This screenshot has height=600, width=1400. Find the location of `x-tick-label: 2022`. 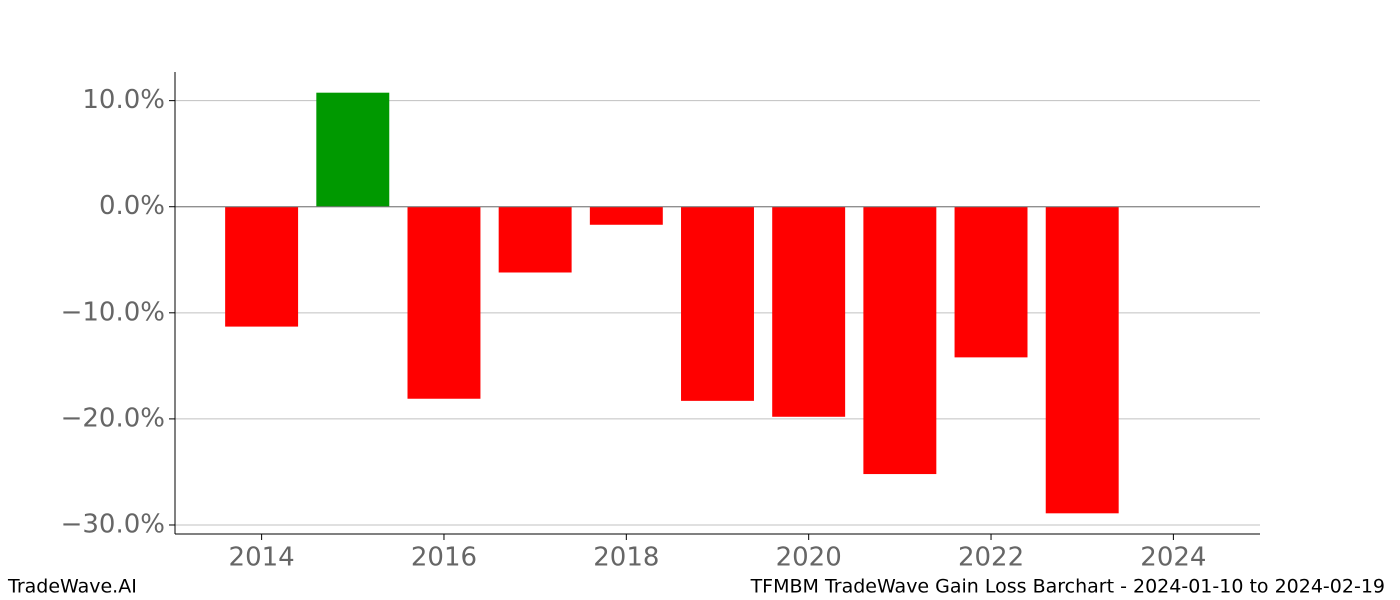

x-tick-label: 2022 is located at coordinates (991, 558).